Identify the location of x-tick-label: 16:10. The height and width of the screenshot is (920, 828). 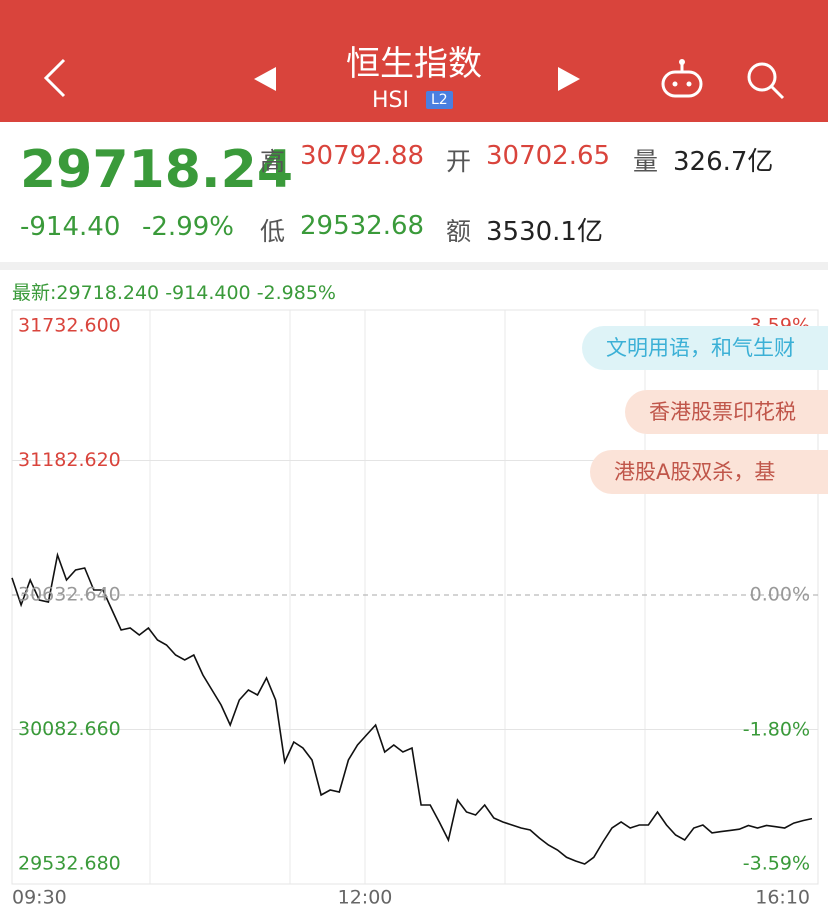
(782, 898).